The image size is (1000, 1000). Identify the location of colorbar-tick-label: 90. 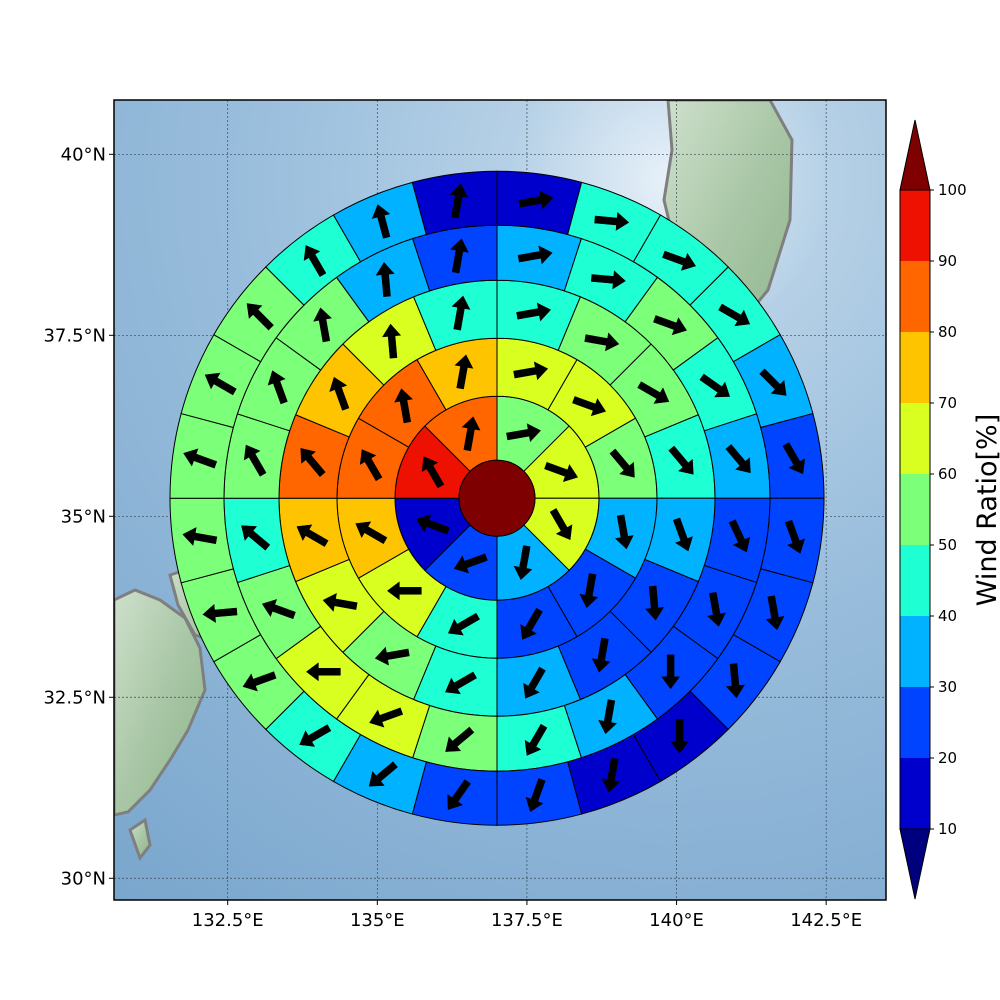
(947, 261).